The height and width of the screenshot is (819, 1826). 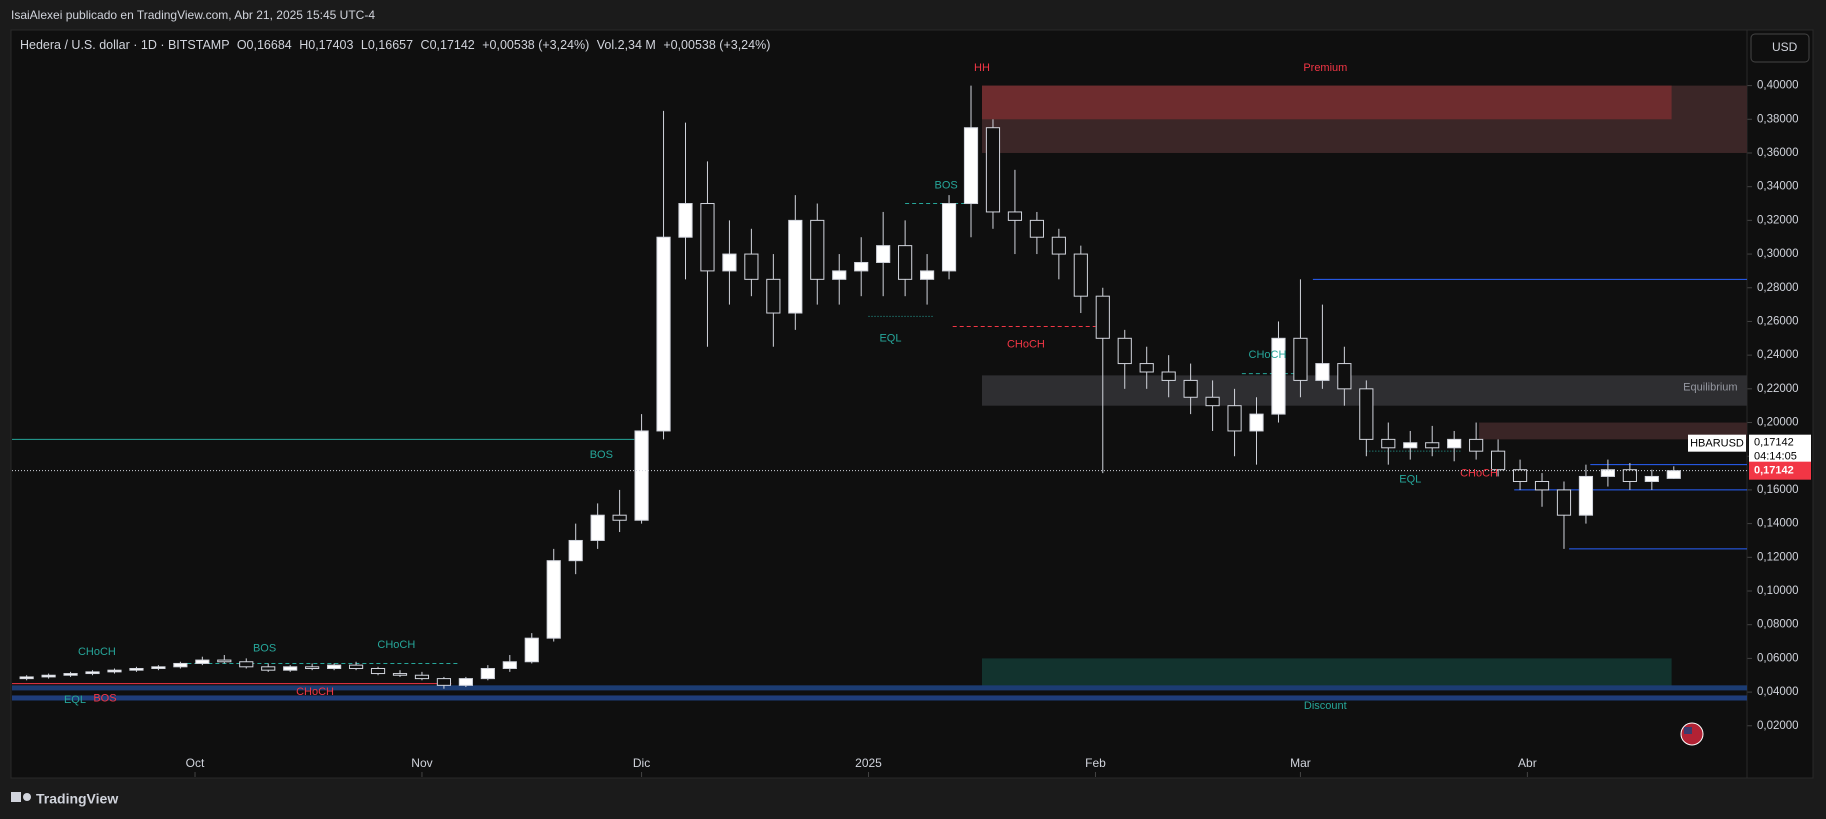 I want to click on symbol-tag: HBARUSD, so click(x=1717, y=444).